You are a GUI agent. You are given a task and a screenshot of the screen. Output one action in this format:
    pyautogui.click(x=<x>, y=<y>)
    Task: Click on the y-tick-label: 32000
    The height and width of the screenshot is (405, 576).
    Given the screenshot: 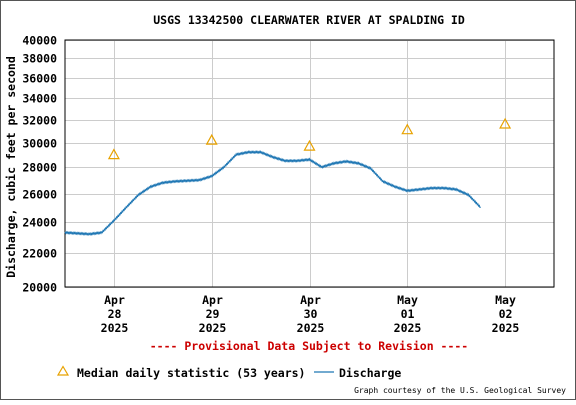 What is the action you would take?
    pyautogui.click(x=39, y=121)
    